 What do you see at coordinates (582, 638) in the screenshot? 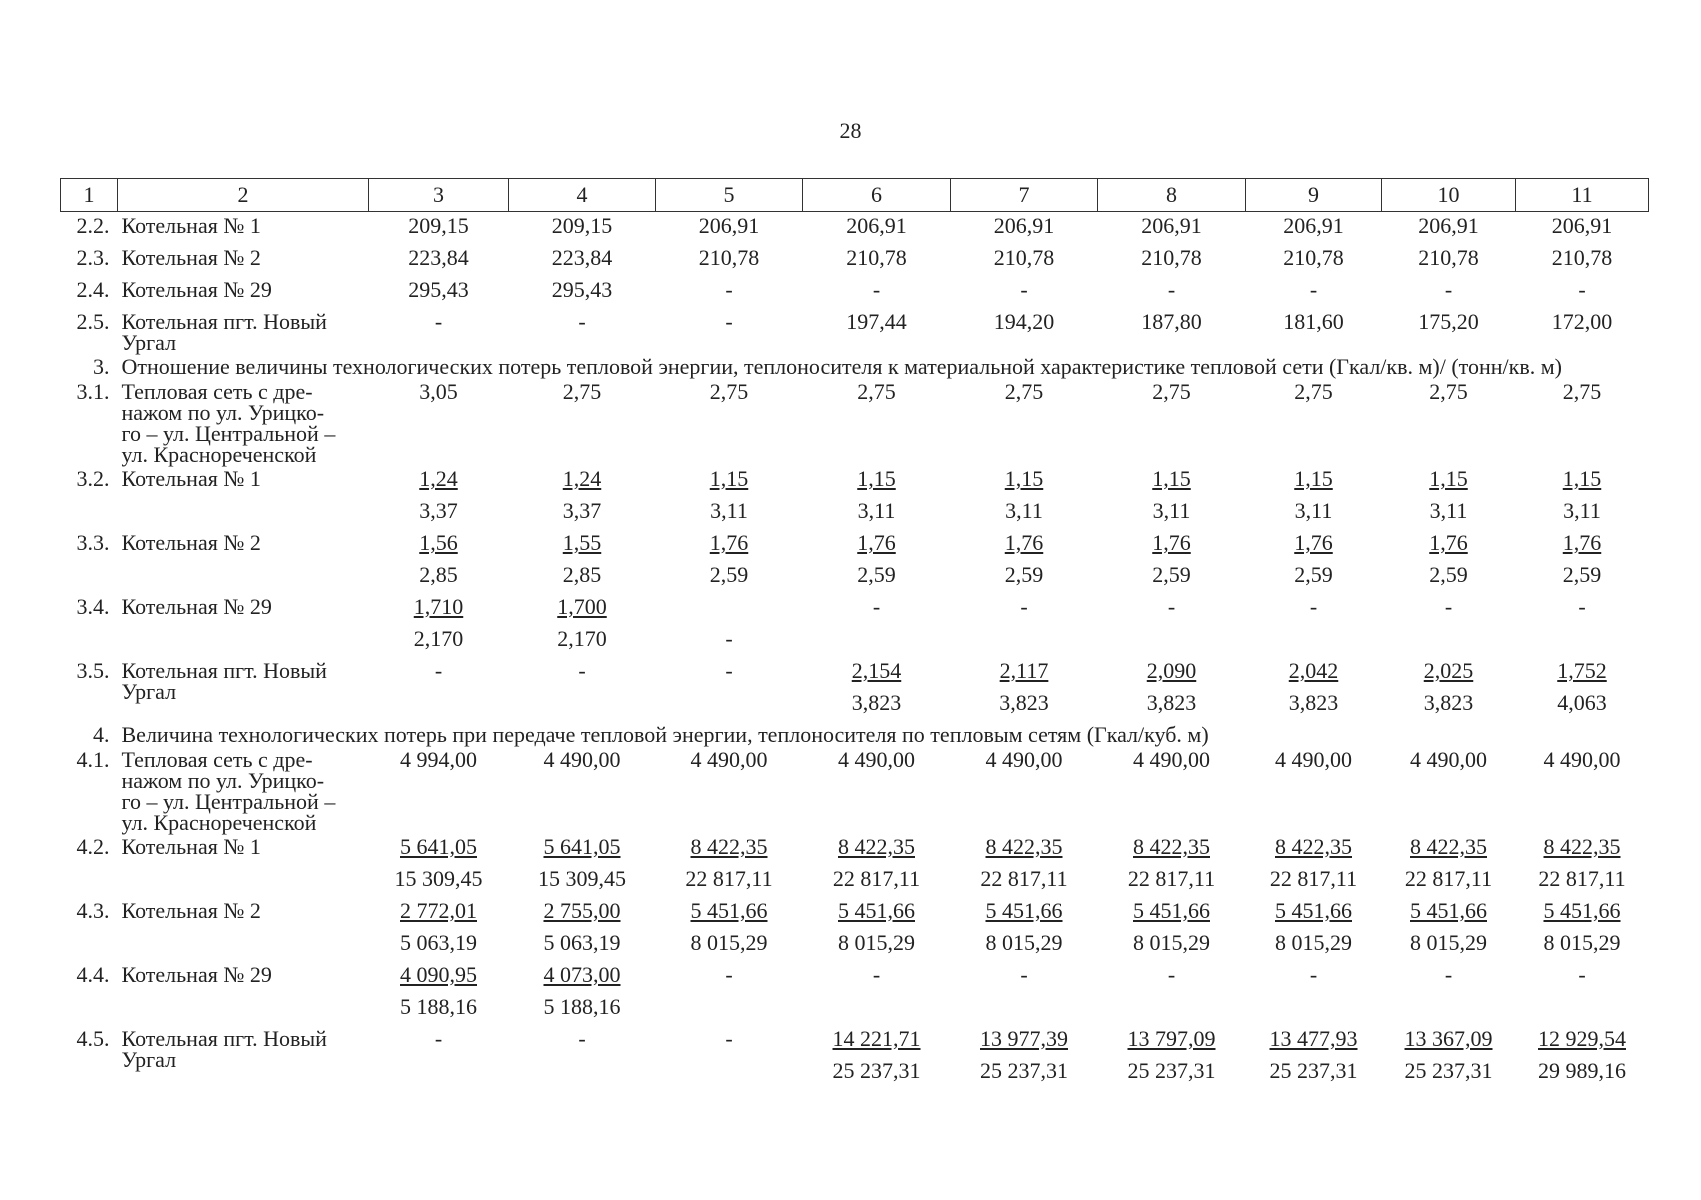
I see `value: 2,170` at bounding box center [582, 638].